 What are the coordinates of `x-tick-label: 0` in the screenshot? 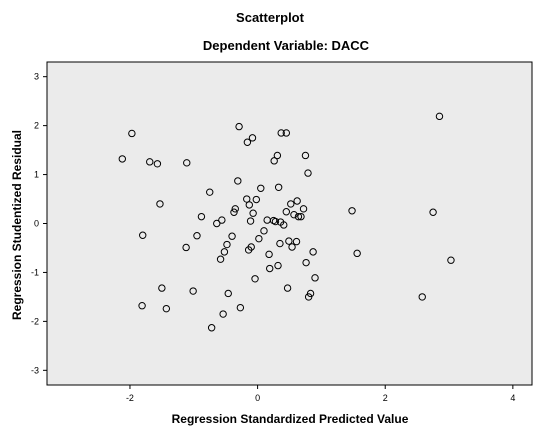 It's located at (257, 398).